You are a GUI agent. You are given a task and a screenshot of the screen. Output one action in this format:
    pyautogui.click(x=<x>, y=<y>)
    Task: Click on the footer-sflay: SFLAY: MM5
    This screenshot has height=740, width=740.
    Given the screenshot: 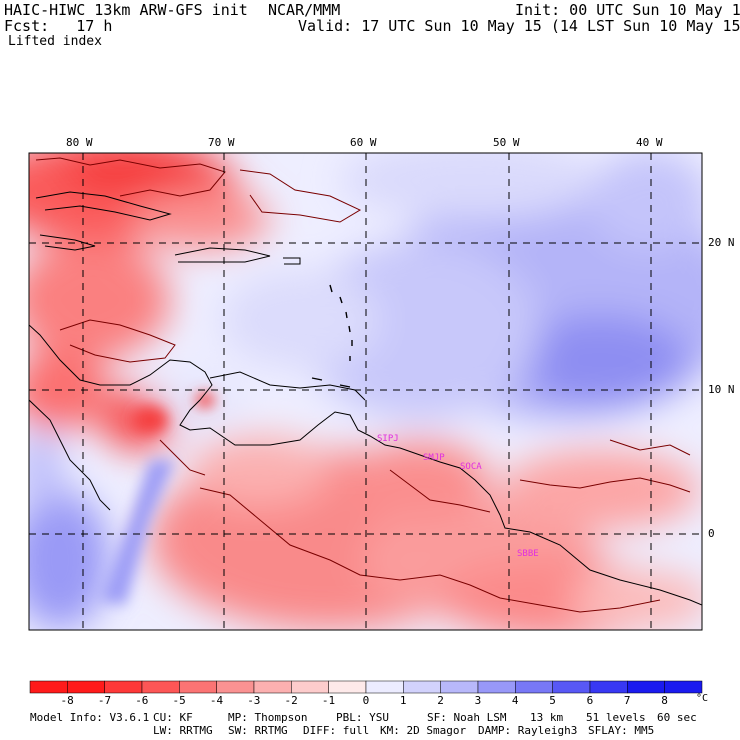 What is the action you would take?
    pyautogui.click(x=621, y=730)
    